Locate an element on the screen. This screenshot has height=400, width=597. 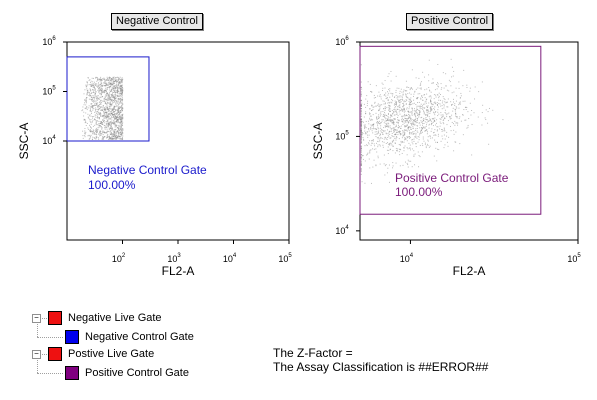
tree-item-negative-control-gate: Negative Control Gate is located at coordinates (129, 337).